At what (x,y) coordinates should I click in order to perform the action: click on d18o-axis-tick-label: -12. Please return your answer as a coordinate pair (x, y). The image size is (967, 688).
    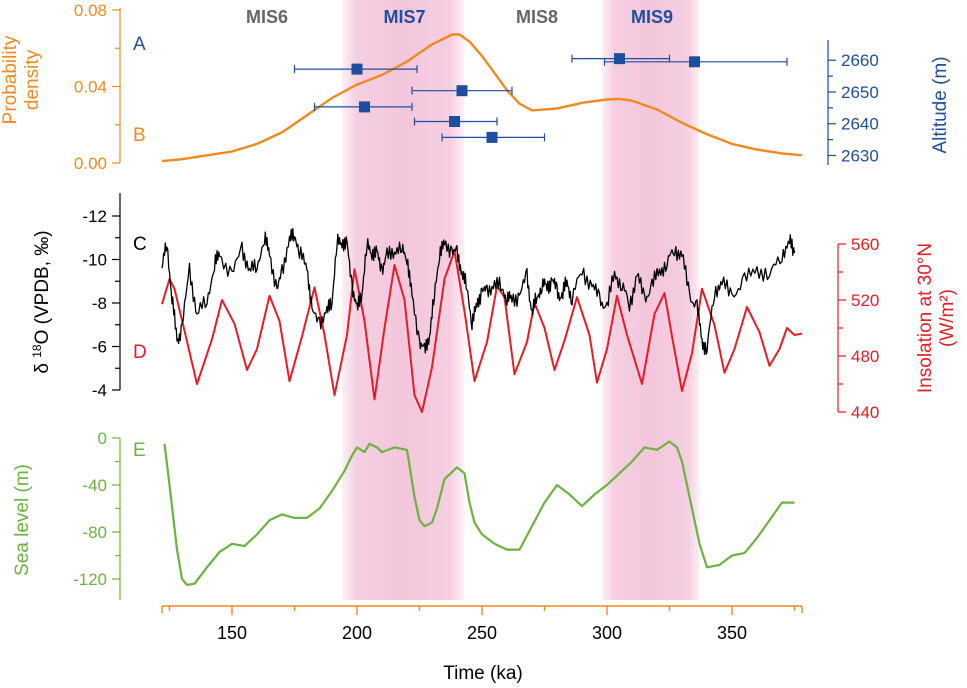
    Looking at the image, I should click on (94, 216).